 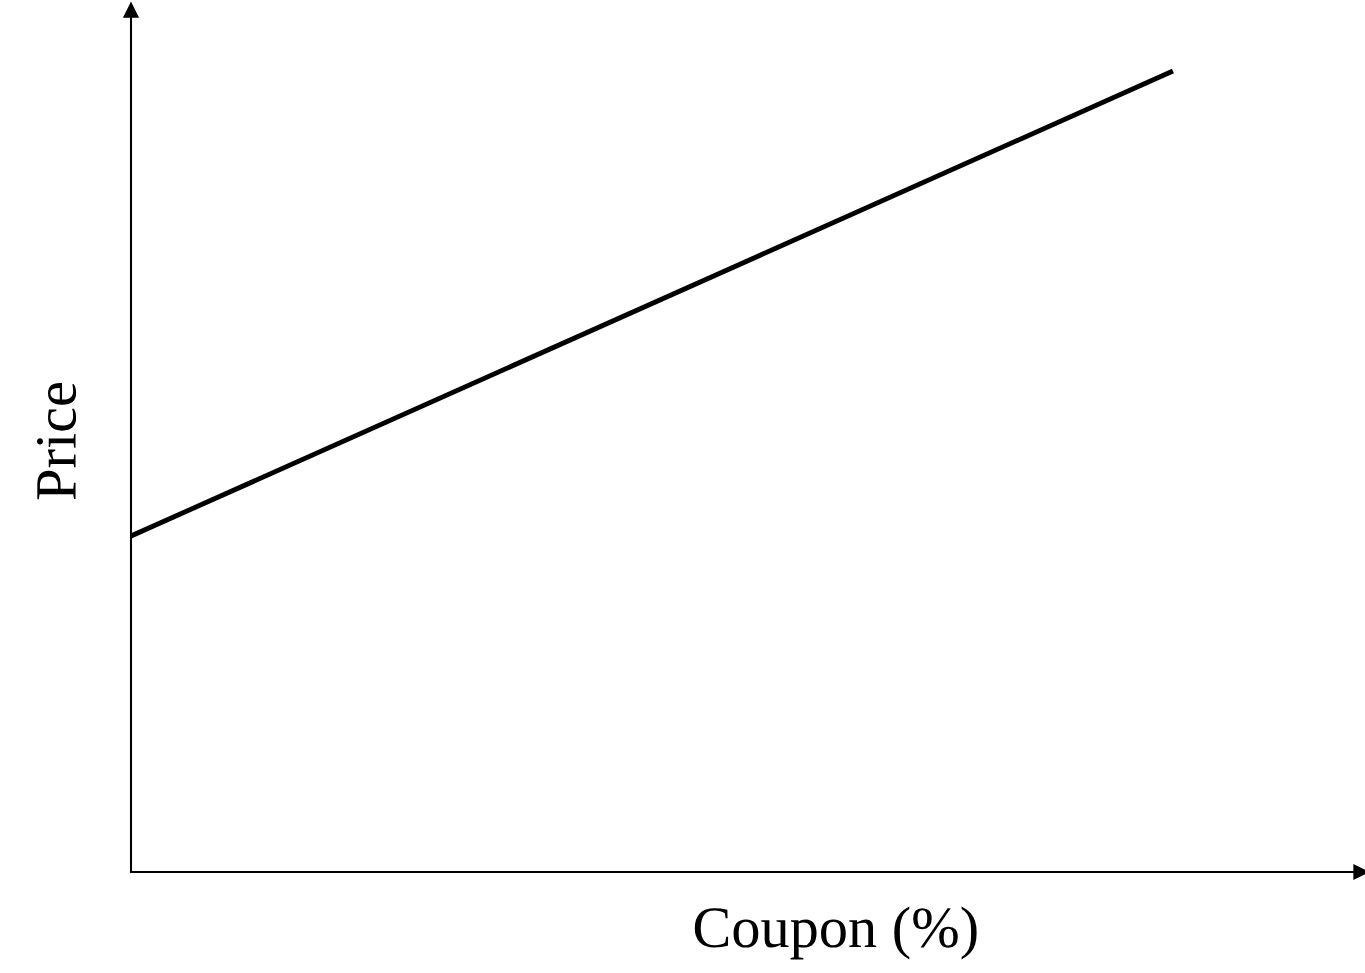 I want to click on y-axis-title: Price, so click(x=56, y=441).